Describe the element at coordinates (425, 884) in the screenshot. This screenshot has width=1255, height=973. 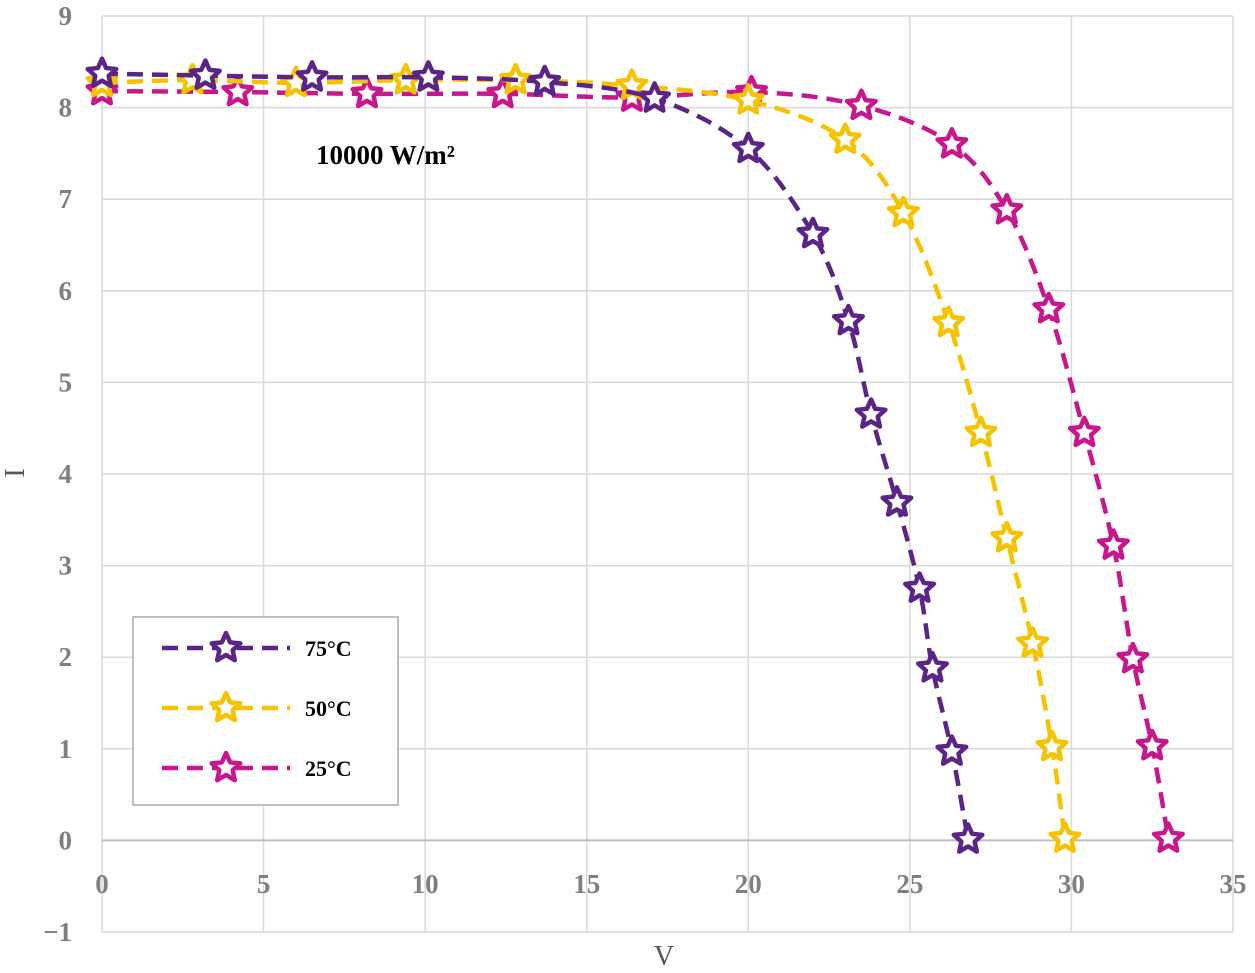
I see `x-tick-label: 10` at that location.